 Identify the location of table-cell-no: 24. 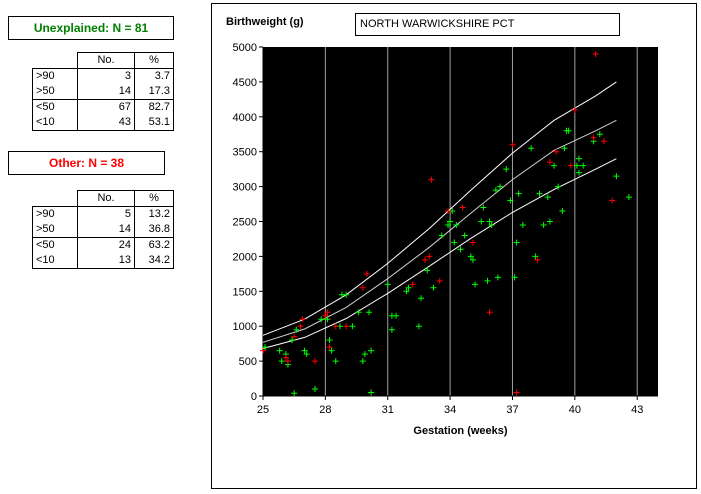
(106, 245).